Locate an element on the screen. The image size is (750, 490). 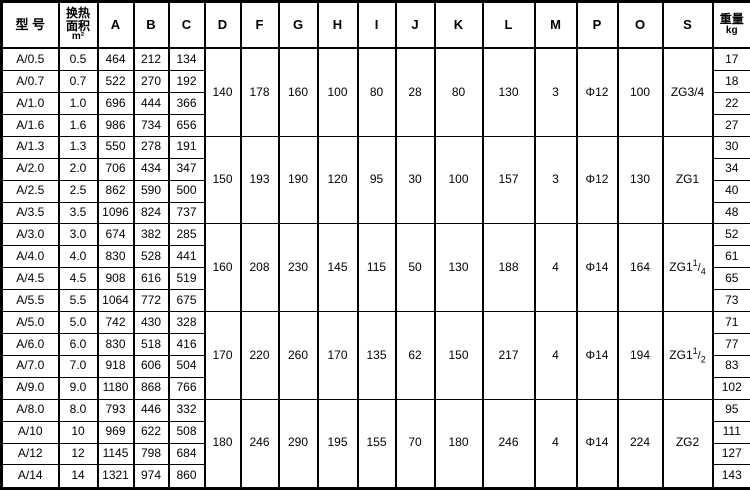
cell-b: 518 is located at coordinates (151, 344).